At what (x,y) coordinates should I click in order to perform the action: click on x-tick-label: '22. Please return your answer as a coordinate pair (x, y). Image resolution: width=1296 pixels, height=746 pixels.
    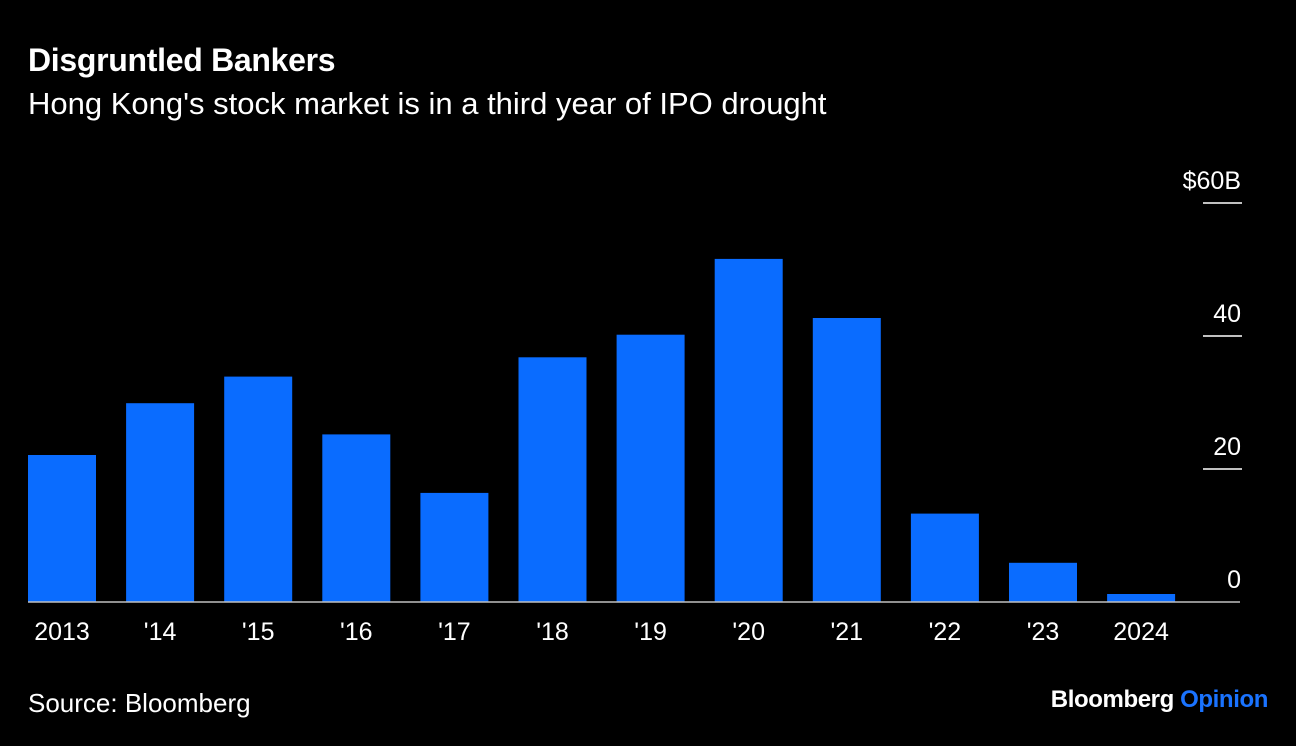
    Looking at the image, I should click on (945, 632).